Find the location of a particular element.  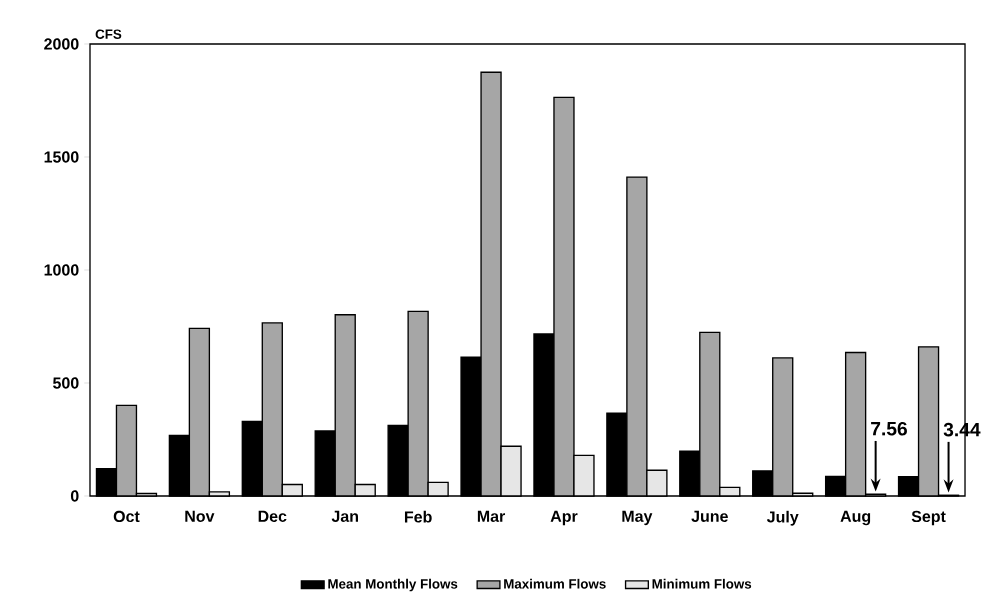

x-tick-label: Jan is located at coordinates (344, 516).